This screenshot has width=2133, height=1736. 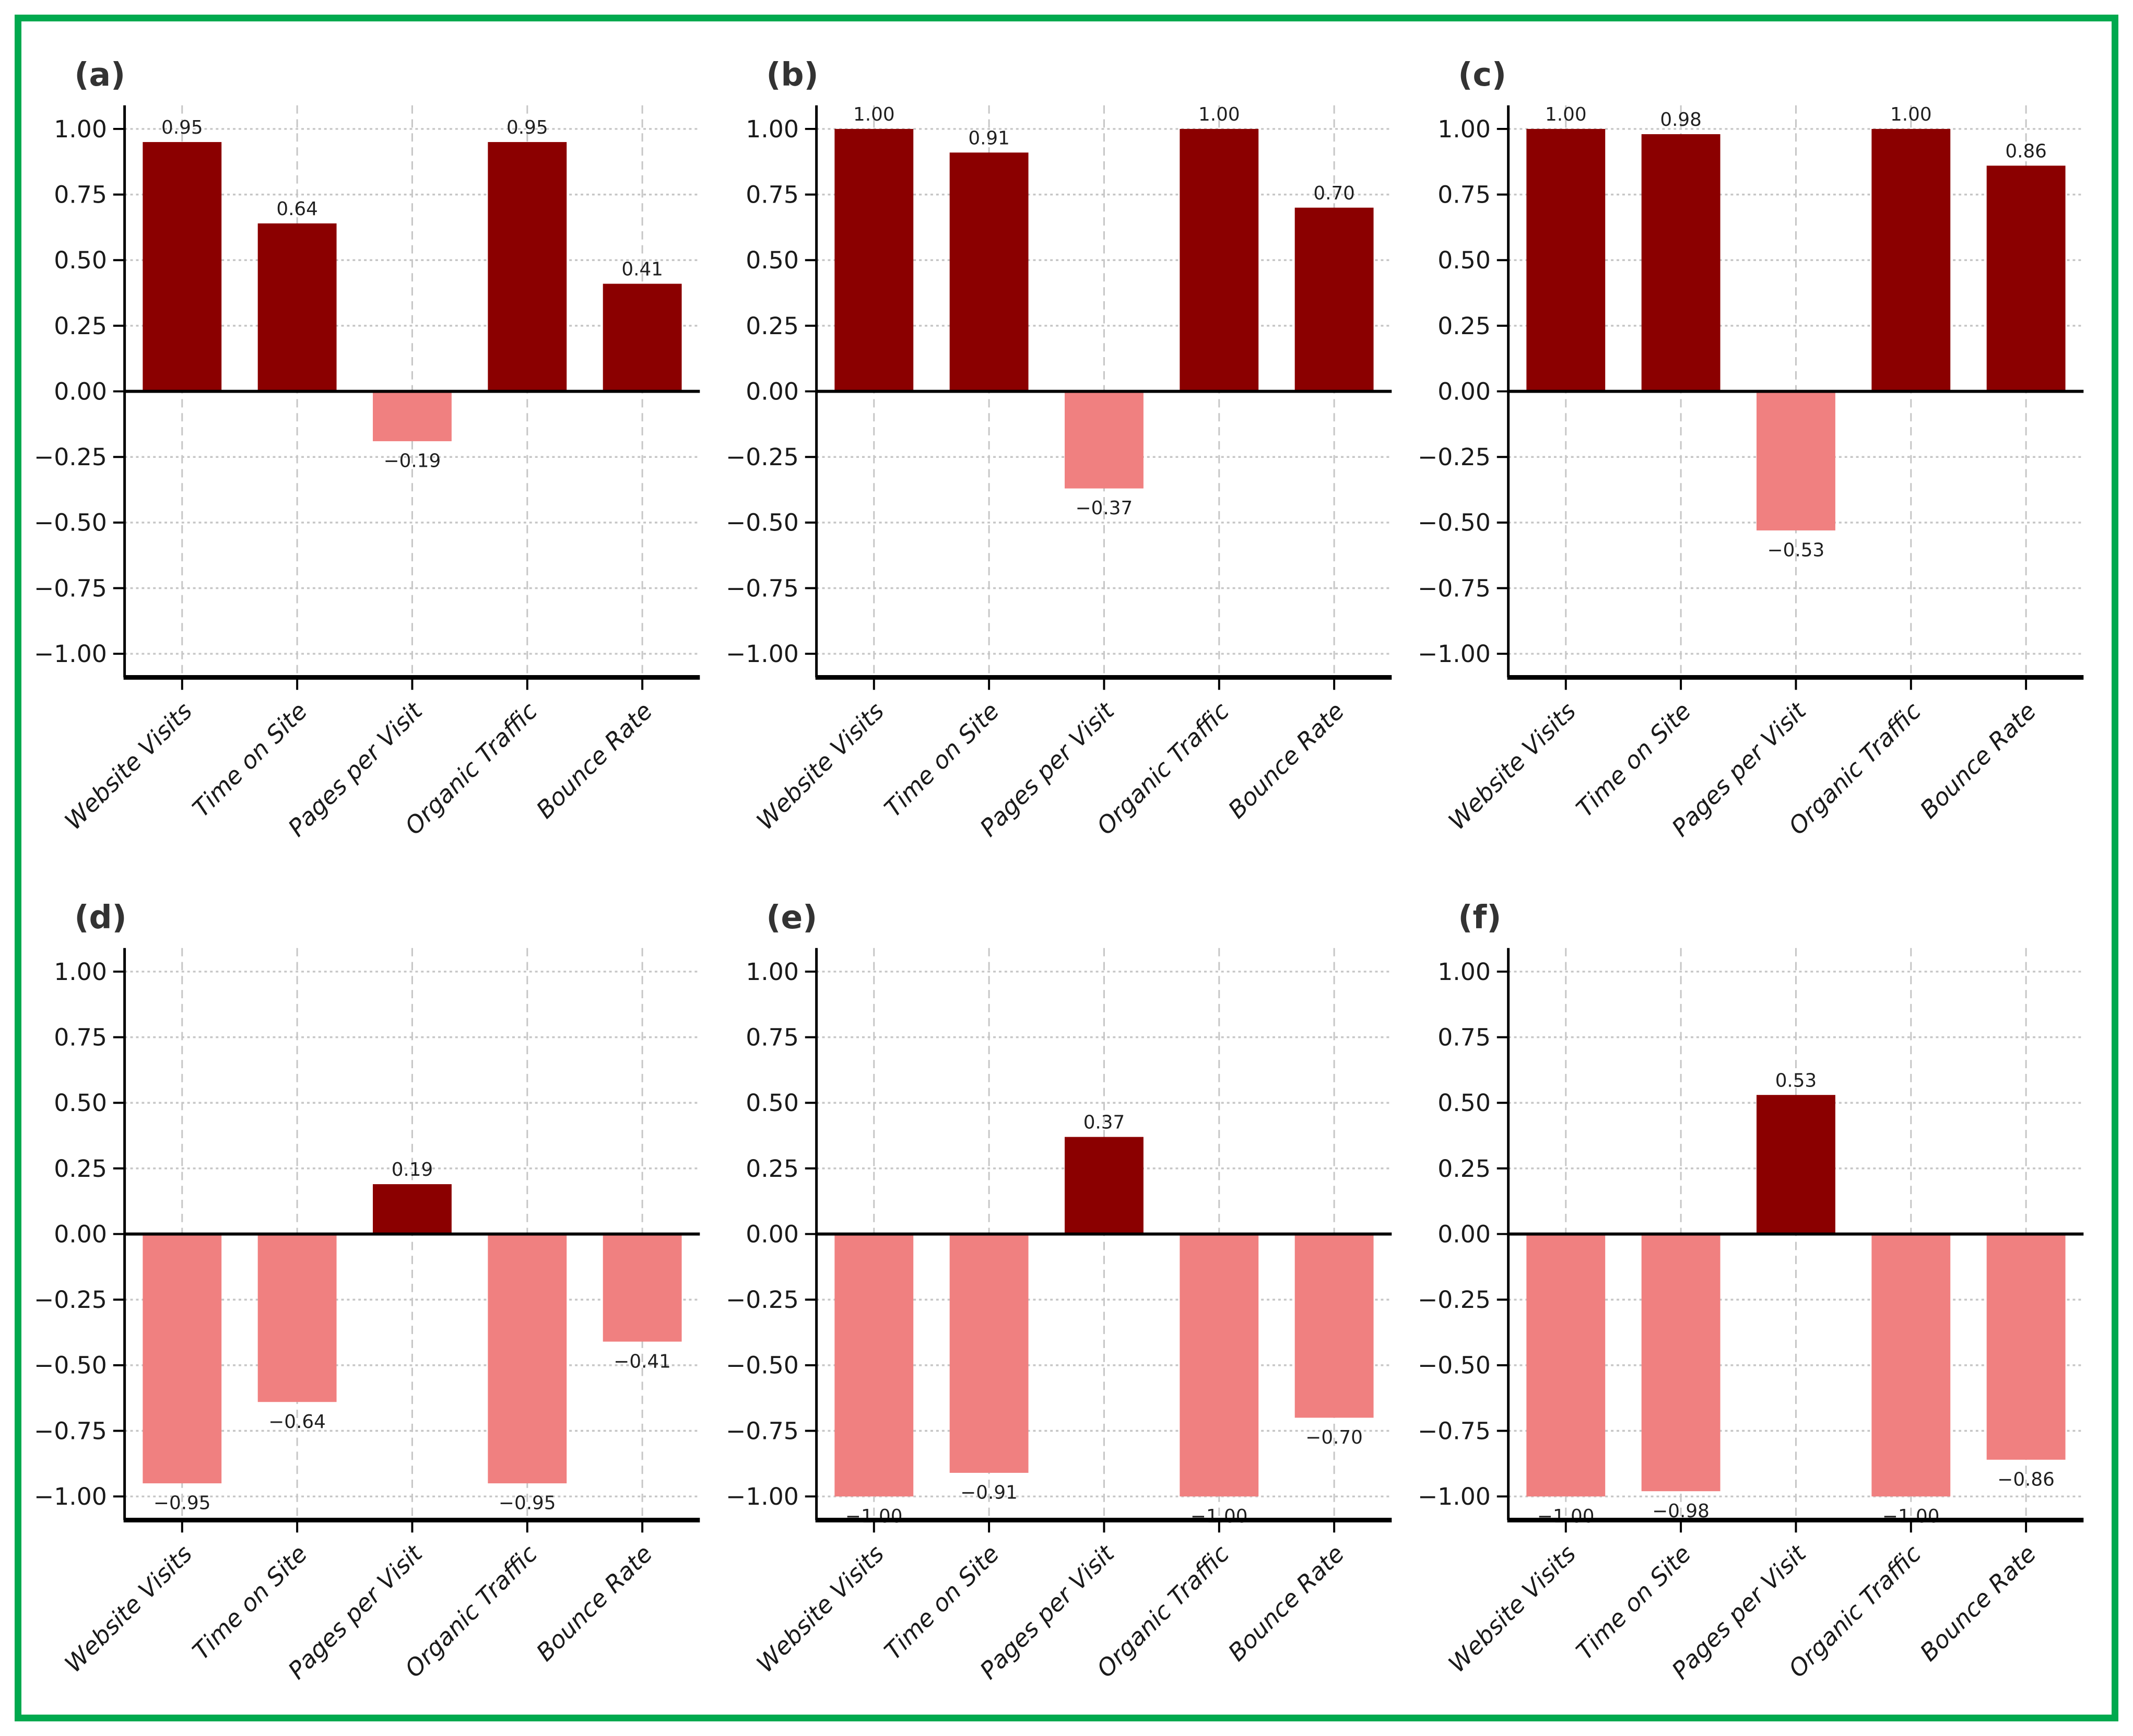 I want to click on bar-value-label: 0.37, so click(x=1104, y=1122).